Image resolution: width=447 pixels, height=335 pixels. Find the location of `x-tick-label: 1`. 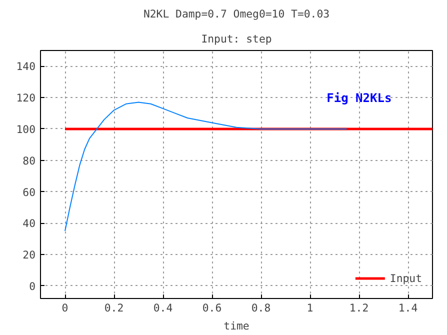

x-tick-label: 1 is located at coordinates (310, 308).